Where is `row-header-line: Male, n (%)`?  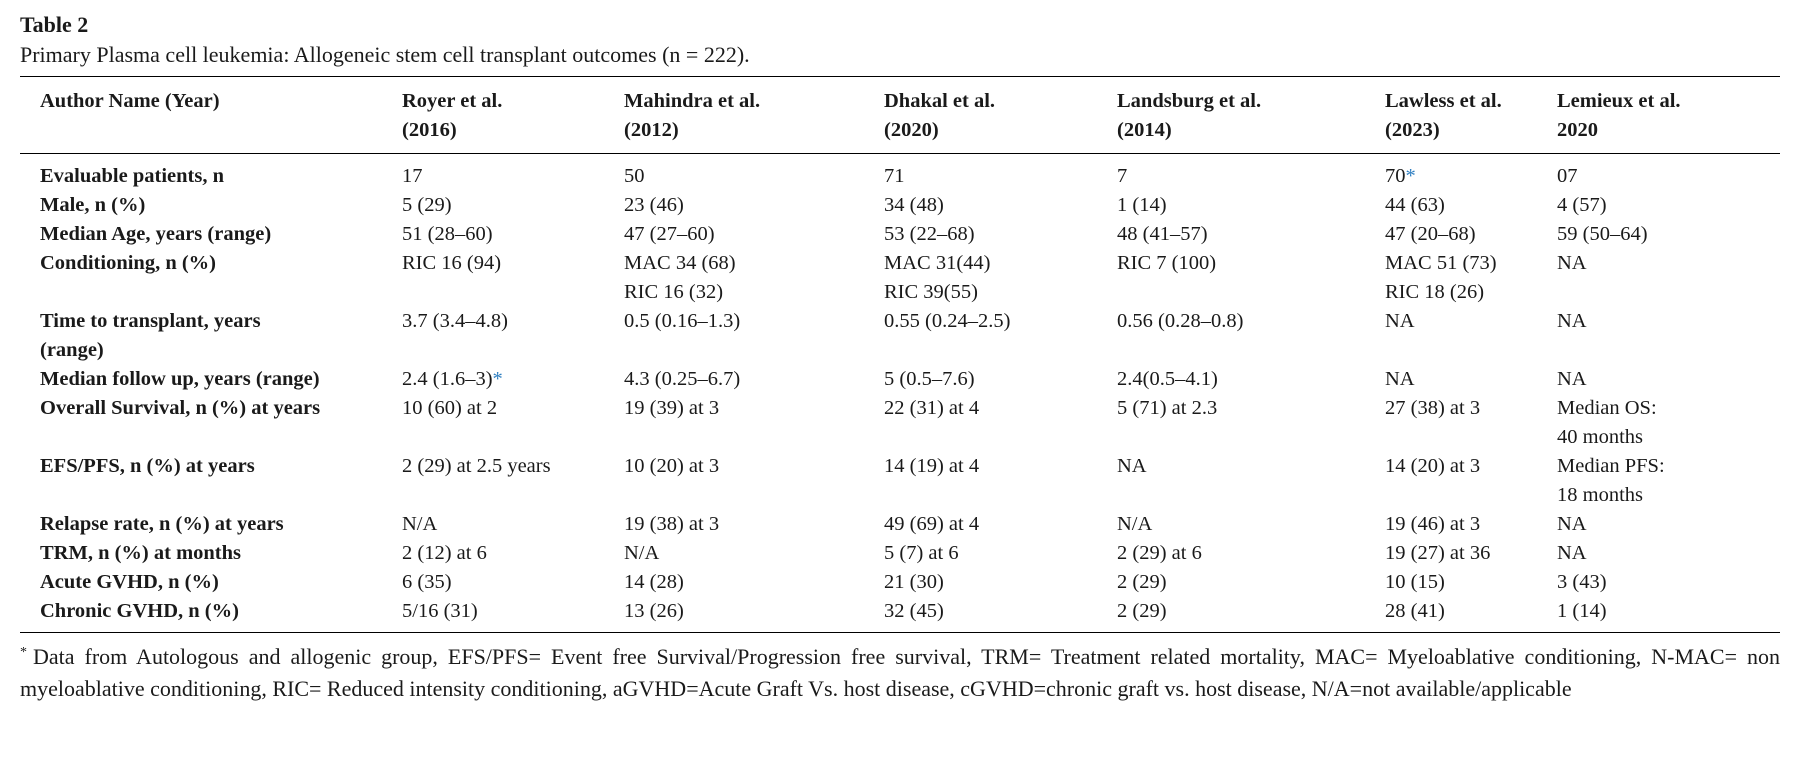 row-header-line: Male, n (%) is located at coordinates (93, 205).